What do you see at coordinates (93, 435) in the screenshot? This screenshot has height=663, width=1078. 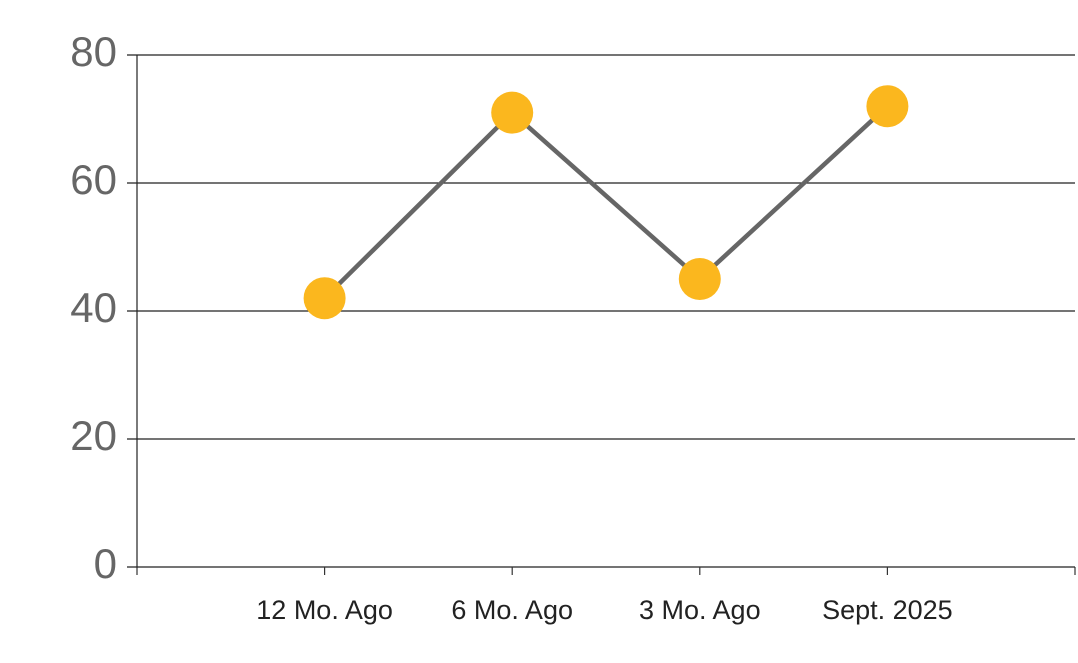 I see `y-tick-label: 20` at bounding box center [93, 435].